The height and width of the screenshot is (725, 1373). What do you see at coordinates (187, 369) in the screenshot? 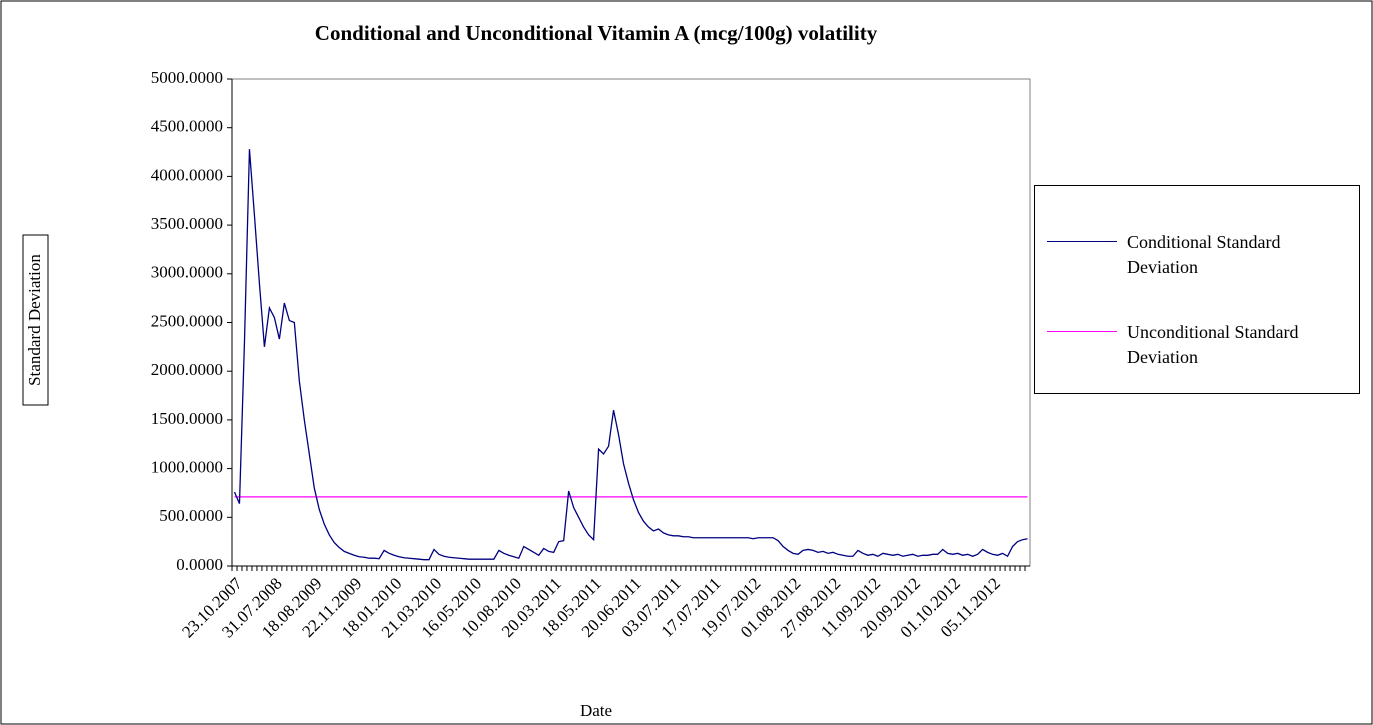
I see `y-tick-label: 2000.0000` at bounding box center [187, 369].